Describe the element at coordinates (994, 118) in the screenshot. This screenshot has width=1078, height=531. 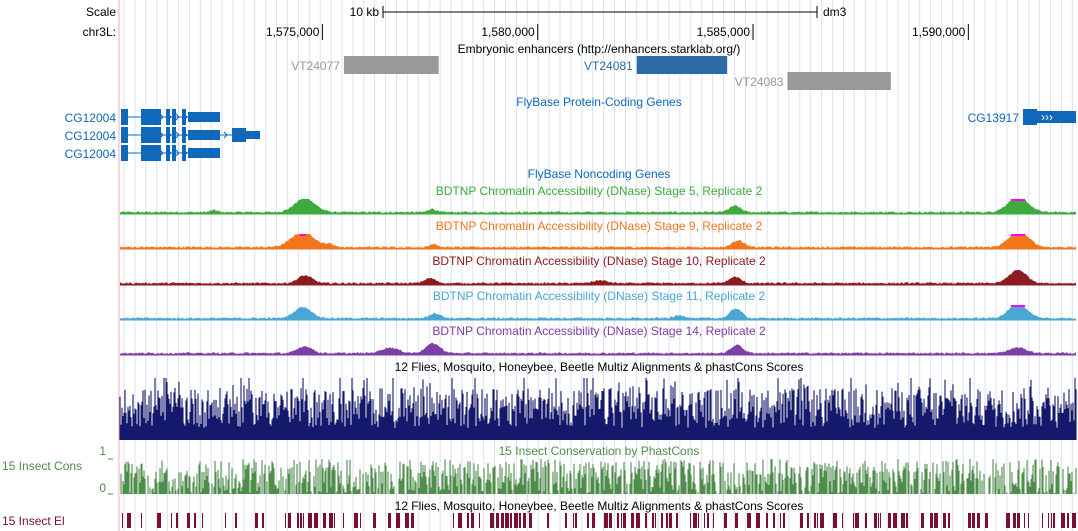
I see `gene-label: CG13917` at that location.